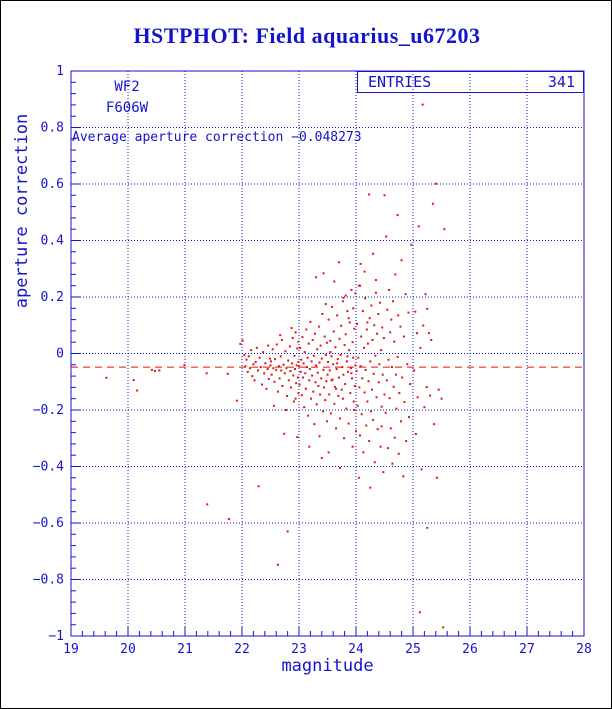 Image resolution: width=612 pixels, height=709 pixels. Describe the element at coordinates (470, 649) in the screenshot. I see `tick-label: 26` at that location.